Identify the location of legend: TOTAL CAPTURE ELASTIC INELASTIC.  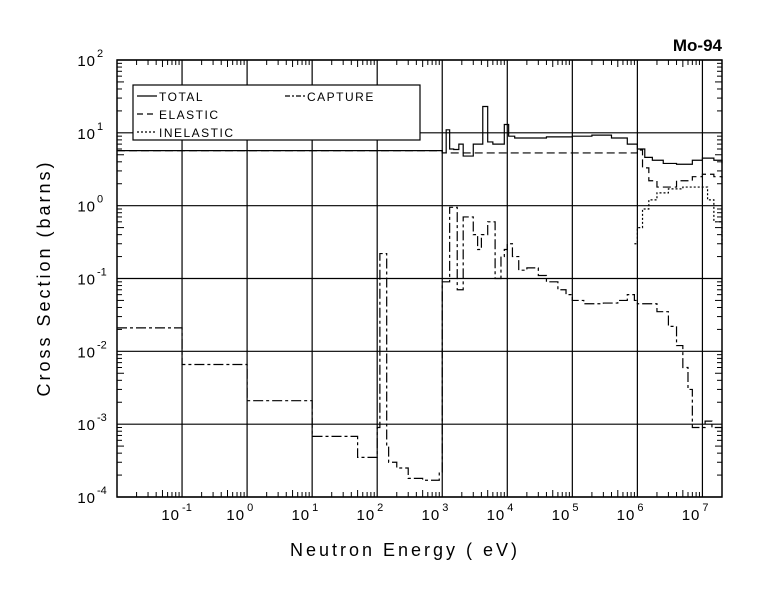
(276, 112).